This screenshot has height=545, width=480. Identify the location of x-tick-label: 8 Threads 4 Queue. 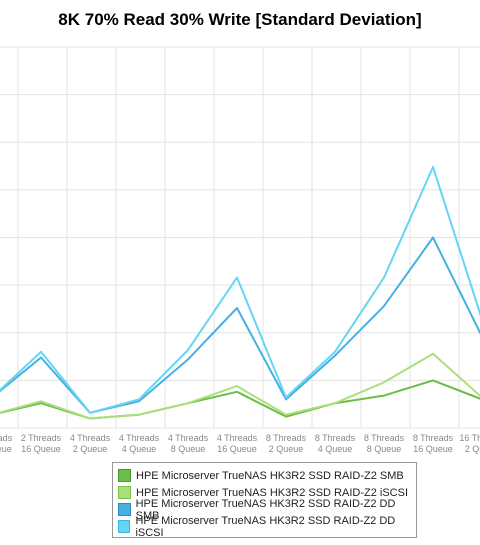
(335, 443).